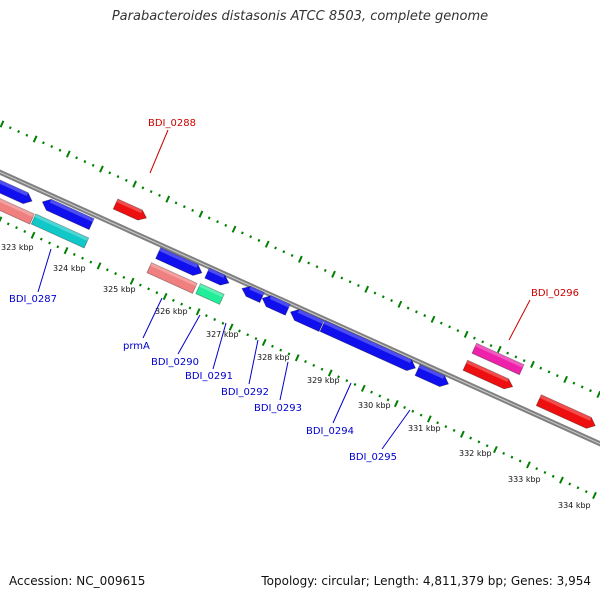 Image resolution: width=600 pixels, height=600 pixels. Describe the element at coordinates (72, 210) in the screenshot. I see `gene-bdi-0287-blue-shine` at that location.